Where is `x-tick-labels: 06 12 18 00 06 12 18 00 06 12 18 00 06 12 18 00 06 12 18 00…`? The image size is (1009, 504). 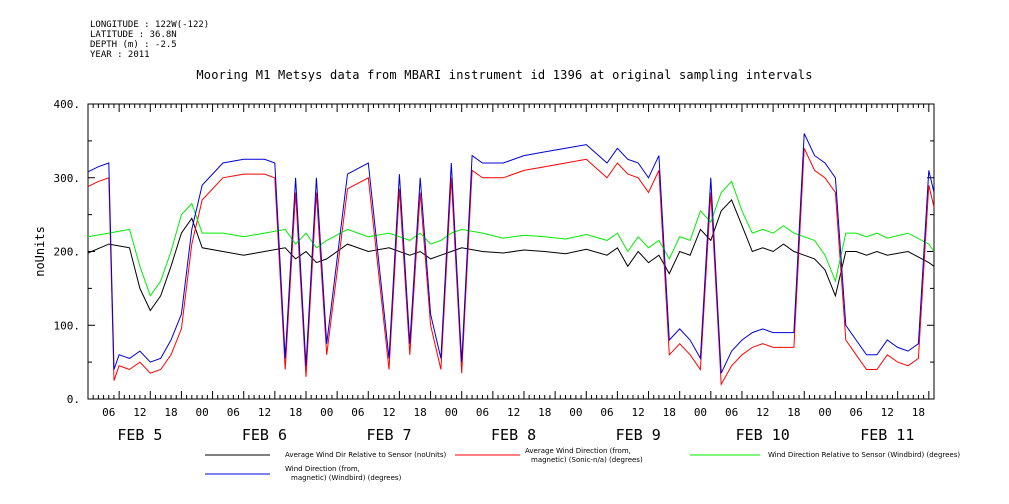 x-tick-labels: 06 12 18 00 06 12 18 00 06 12 18 00 06 12 18 00 06 12 18 00… is located at coordinates (513, 412).